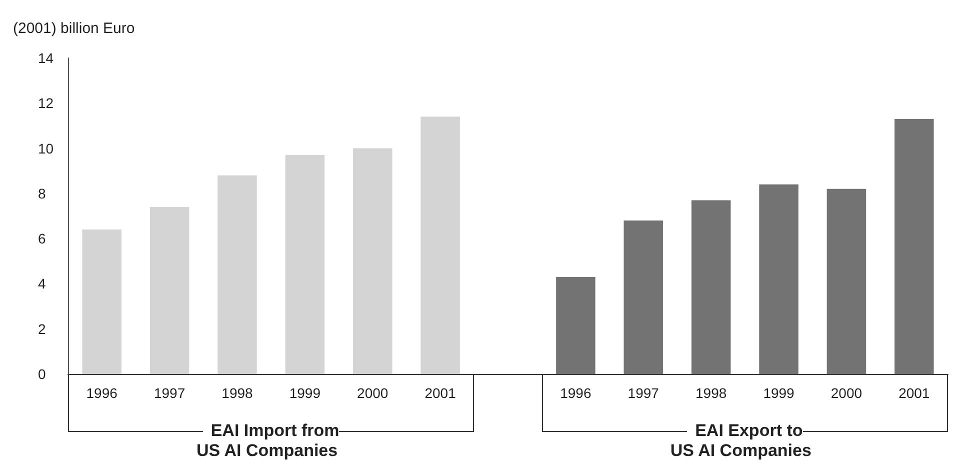 The height and width of the screenshot is (472, 966). Describe the element at coordinates (42, 328) in the screenshot. I see `y-tick-label: 2` at that location.